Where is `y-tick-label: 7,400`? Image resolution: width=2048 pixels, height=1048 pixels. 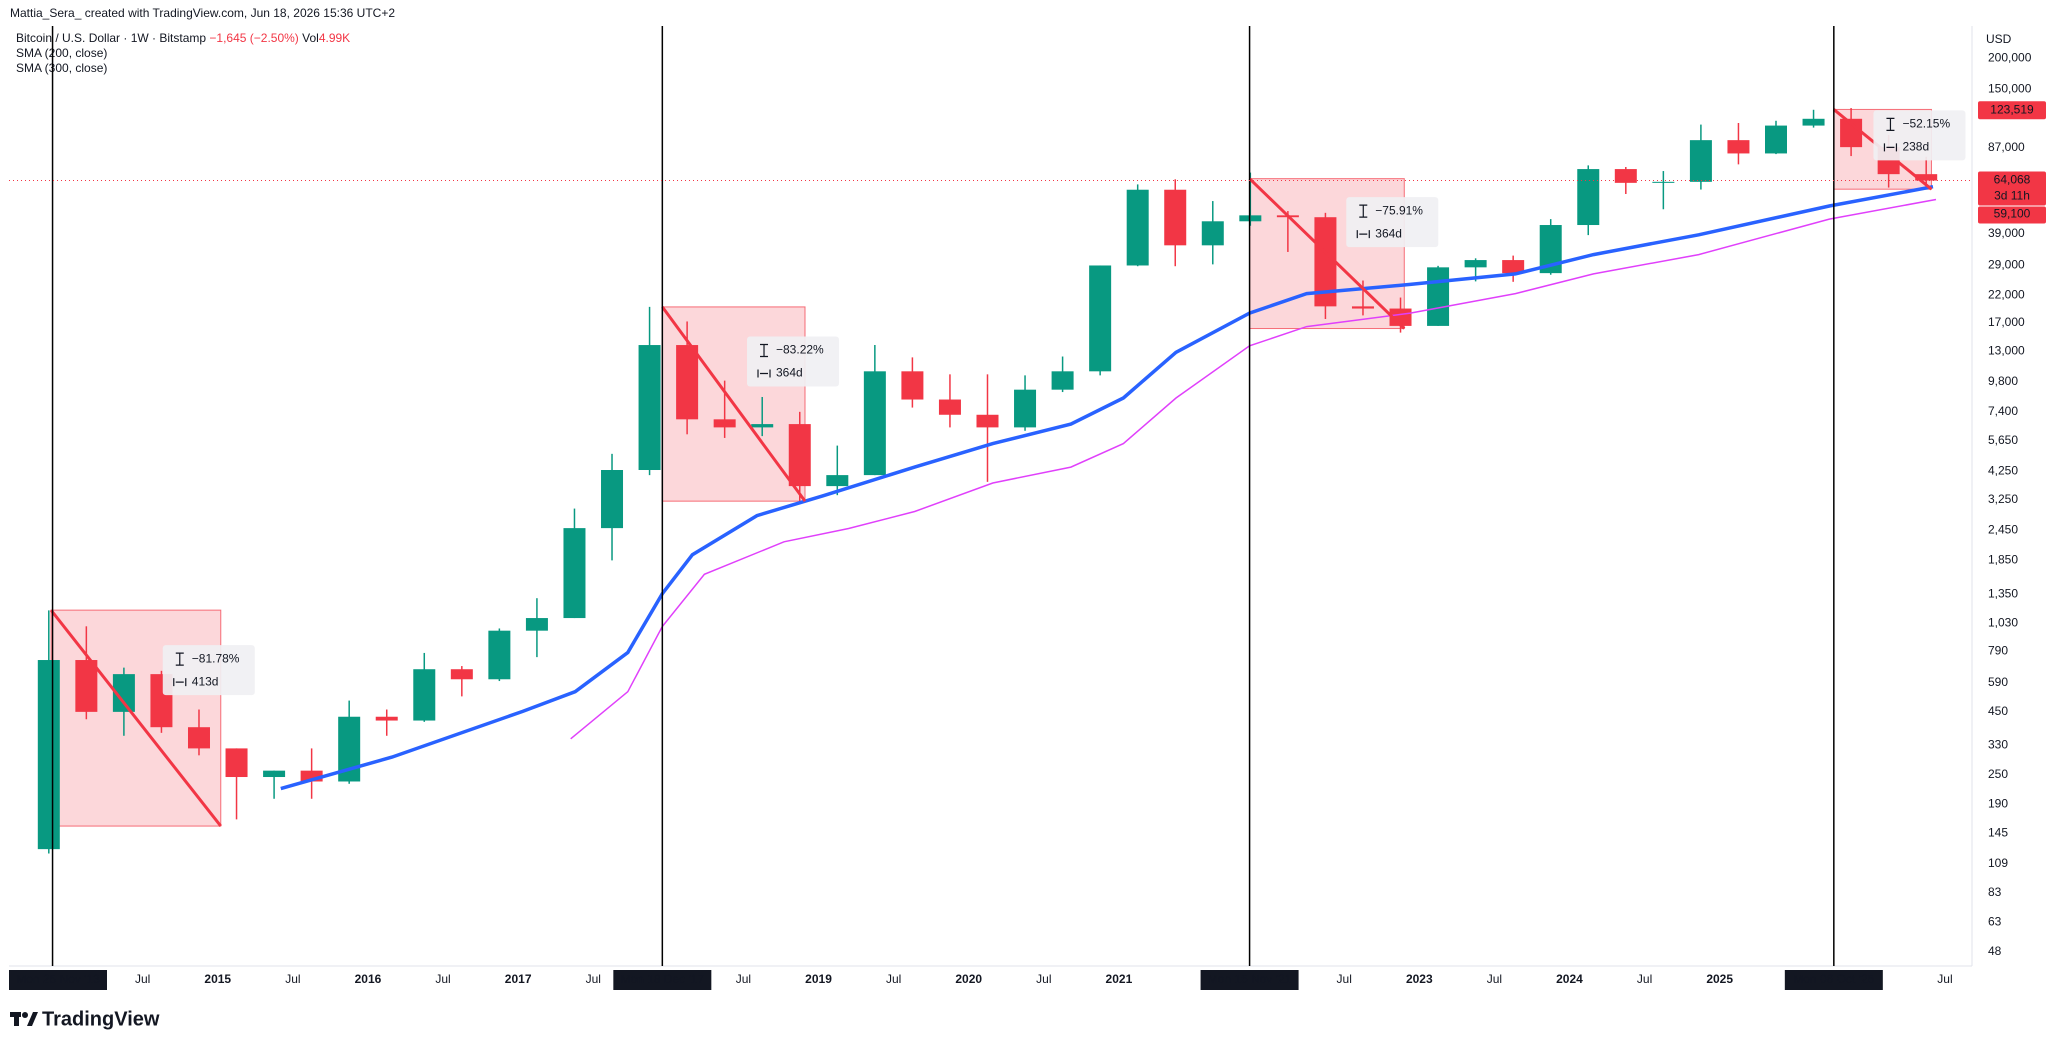 y-tick-label: 7,400 is located at coordinates (2003, 411).